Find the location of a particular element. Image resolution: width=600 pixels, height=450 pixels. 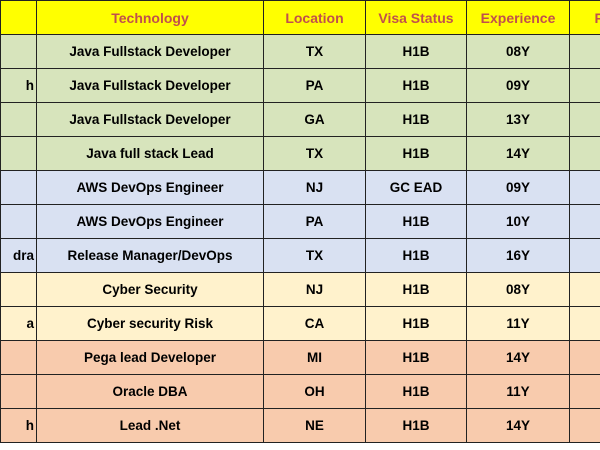

header-experience: Experience is located at coordinates (518, 17).